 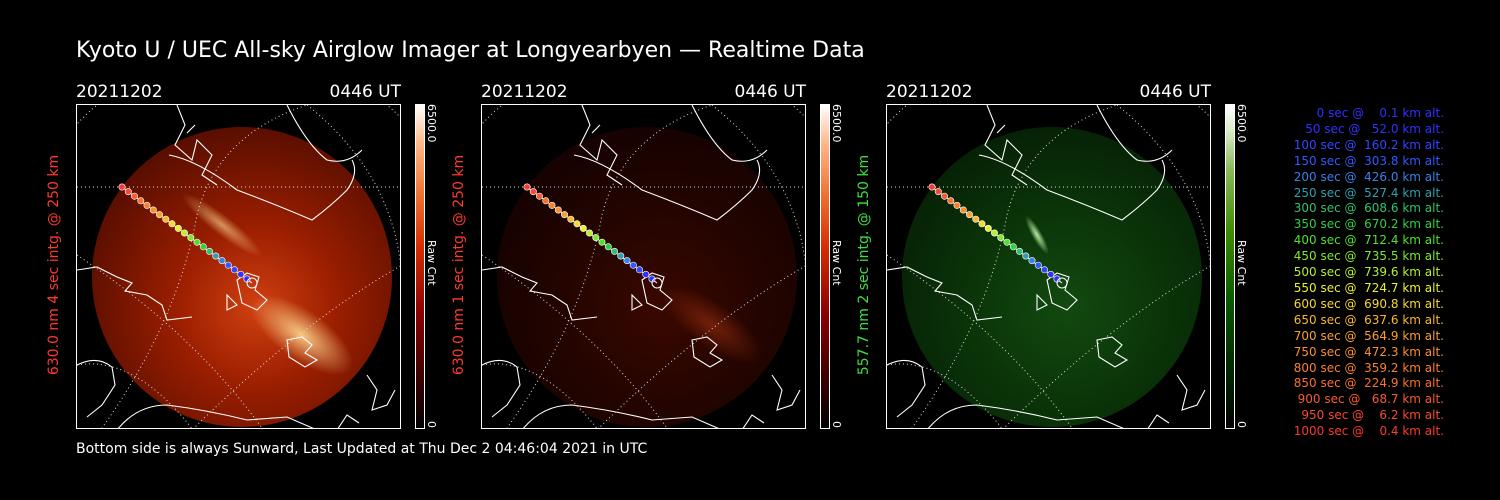 I want to click on legend-entry: 750 sec @ 472.3 km alt., so click(x=1366, y=351).